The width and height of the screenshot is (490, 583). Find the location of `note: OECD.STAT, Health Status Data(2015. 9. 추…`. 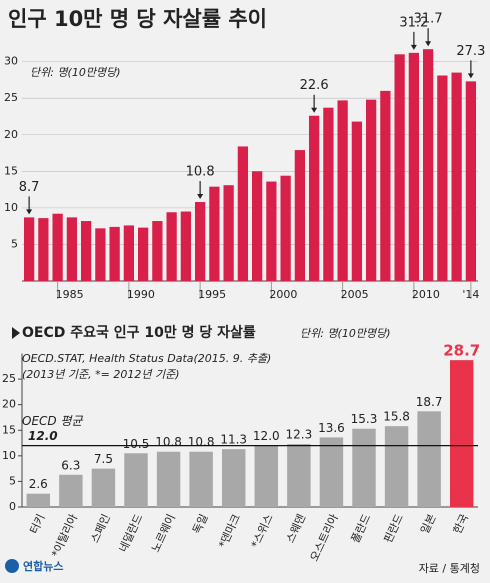

note: OECD.STAT, Health Status Data(2015. 9. 추… is located at coordinates (146, 358).